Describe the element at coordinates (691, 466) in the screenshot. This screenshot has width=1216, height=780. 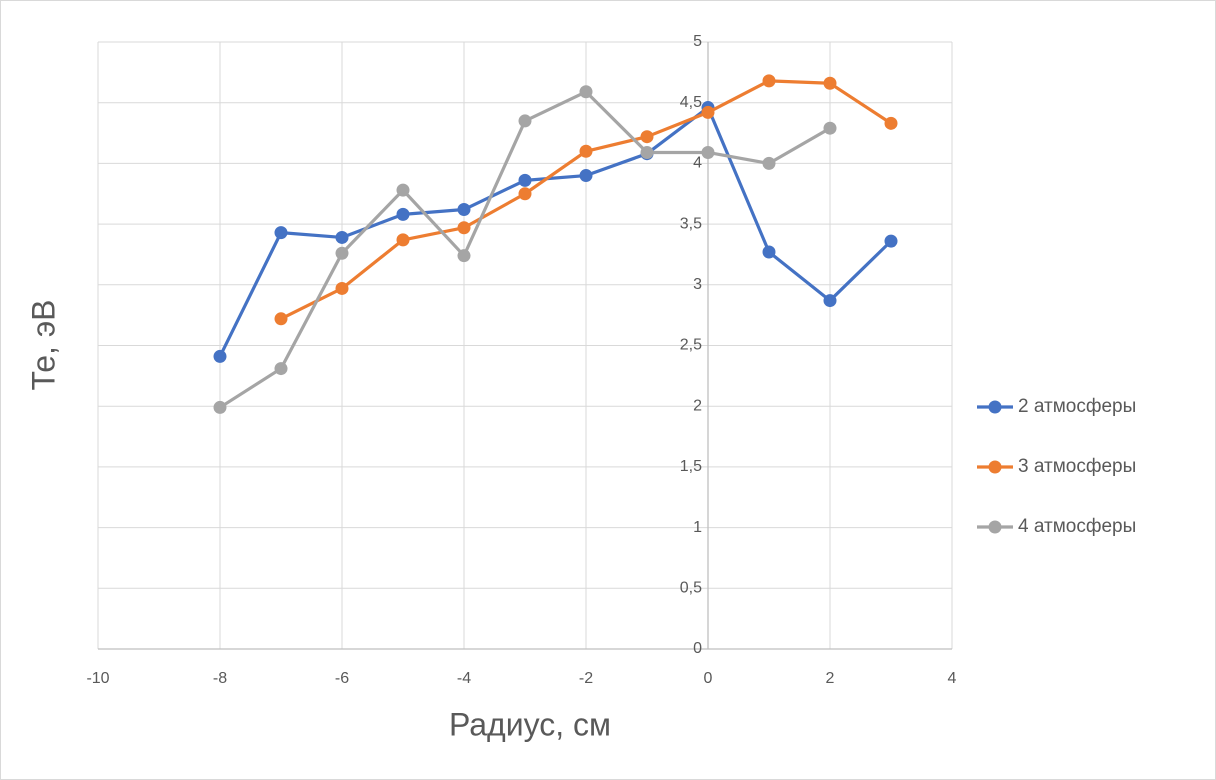
I see `y-tick-label: 1,5` at that location.